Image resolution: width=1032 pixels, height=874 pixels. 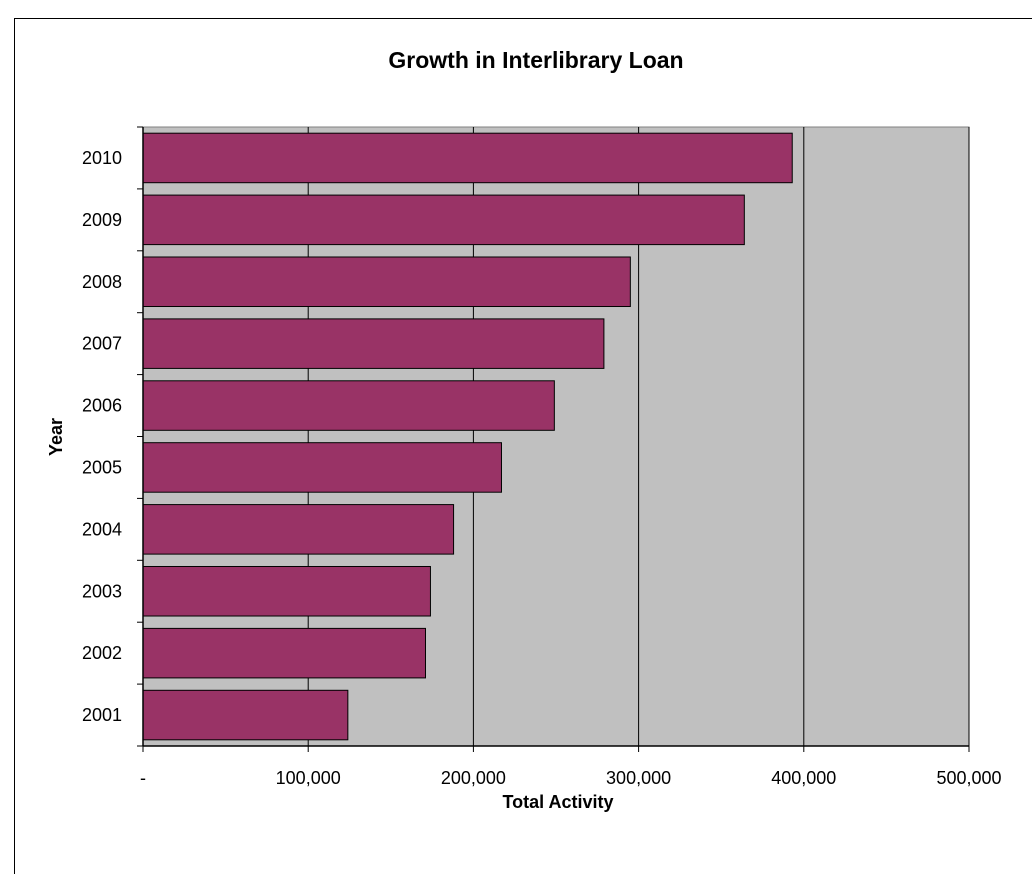 I want to click on bar-2001, so click(x=245, y=715).